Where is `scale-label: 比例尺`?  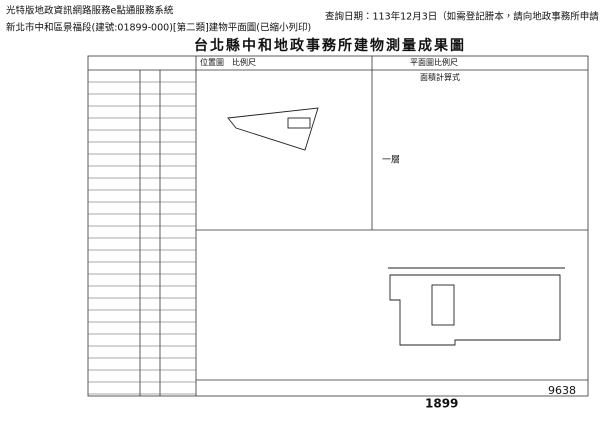
scale-label: 比例尺 is located at coordinates (244, 62).